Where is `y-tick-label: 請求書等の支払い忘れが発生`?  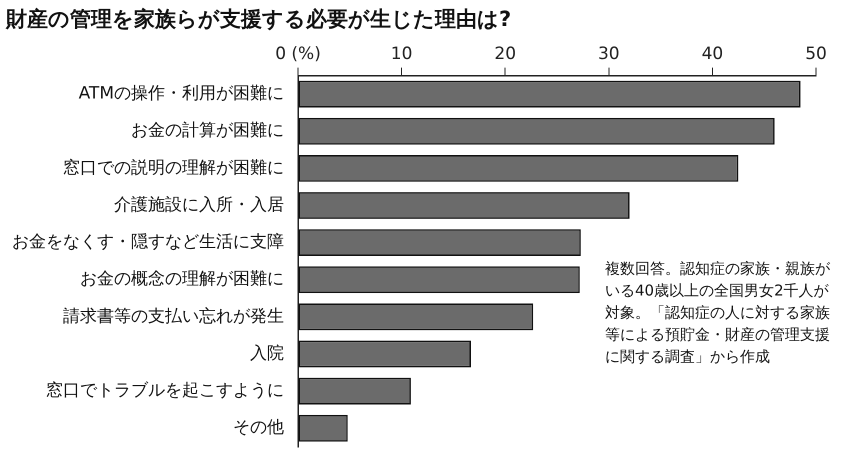 y-tick-label: 請求書等の支払い忘れが発生 is located at coordinates (173, 316).